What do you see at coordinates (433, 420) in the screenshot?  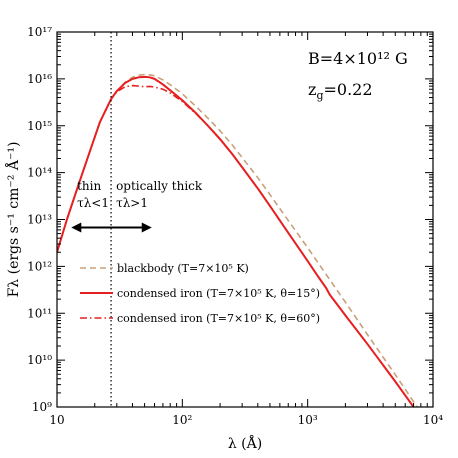 I see `x-tick-label: 10⁴` at bounding box center [433, 420].